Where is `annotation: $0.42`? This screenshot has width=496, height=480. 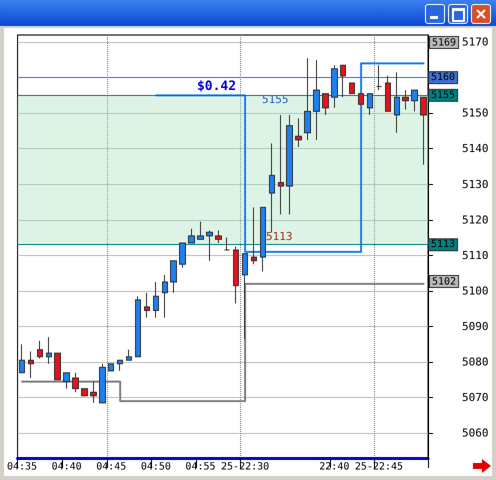 annotation: $0.42 is located at coordinates (216, 86).